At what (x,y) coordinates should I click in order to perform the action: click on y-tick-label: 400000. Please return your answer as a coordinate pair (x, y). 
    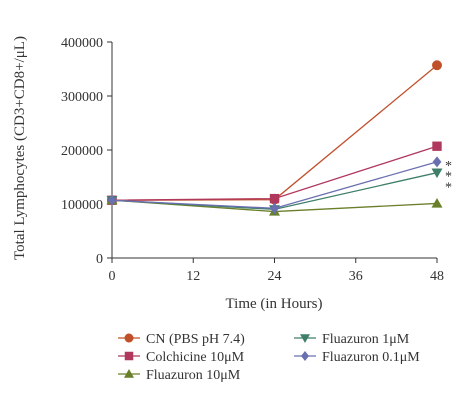
    Looking at the image, I should click on (82, 43).